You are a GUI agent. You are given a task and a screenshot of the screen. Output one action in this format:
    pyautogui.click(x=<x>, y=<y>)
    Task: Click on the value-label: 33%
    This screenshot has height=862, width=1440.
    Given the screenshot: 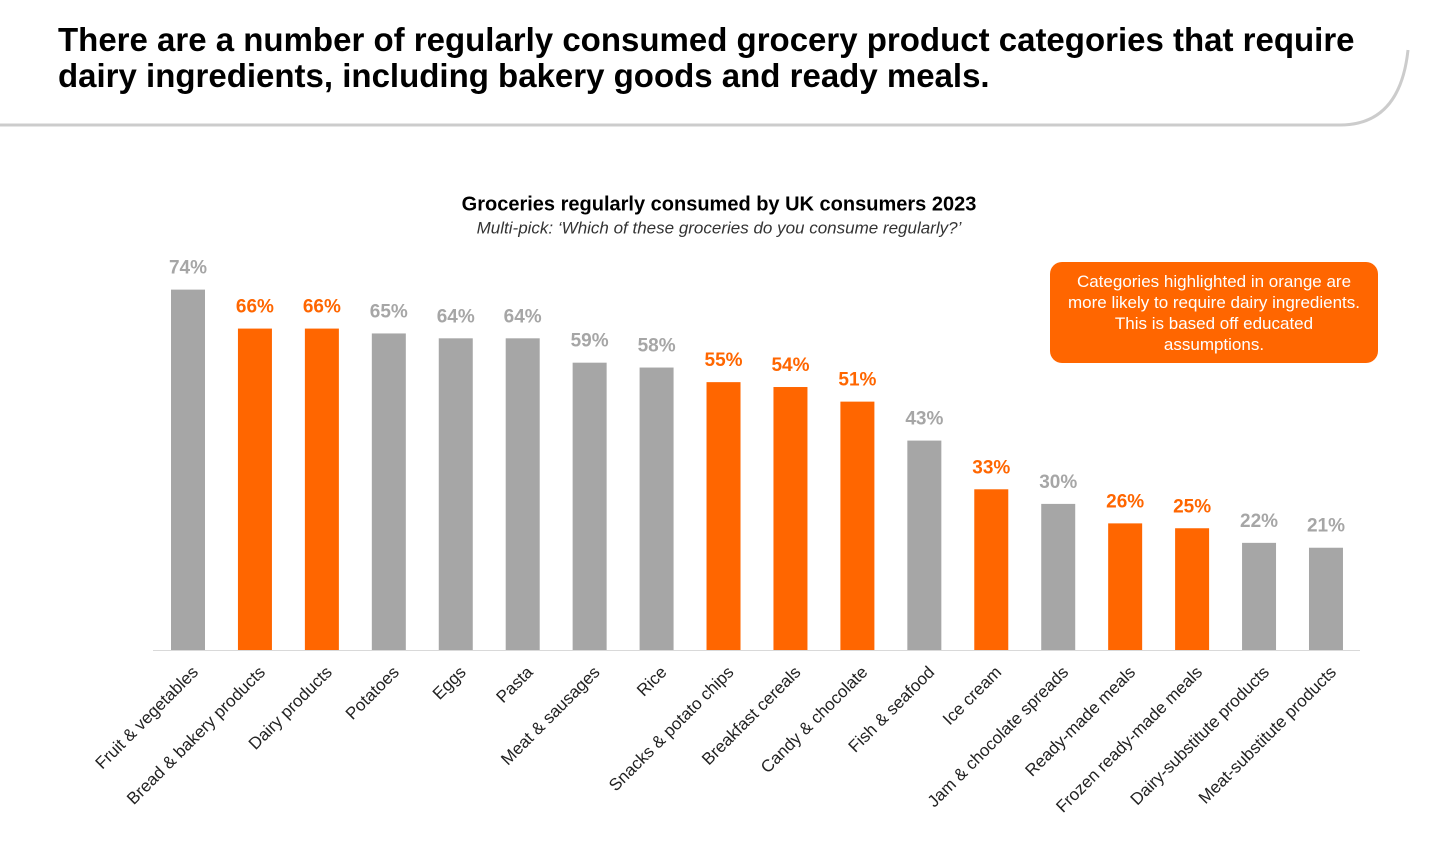 What is the action you would take?
    pyautogui.click(x=991, y=467)
    